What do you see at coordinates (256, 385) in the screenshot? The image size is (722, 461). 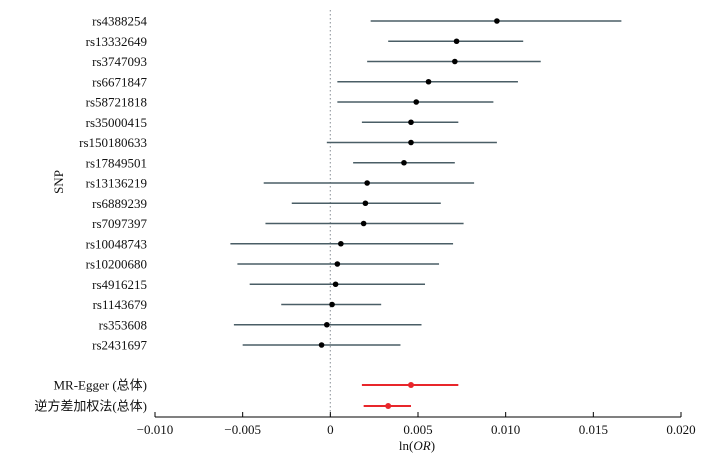 I see `summary-row: MR-Egger (总体)` at bounding box center [256, 385].